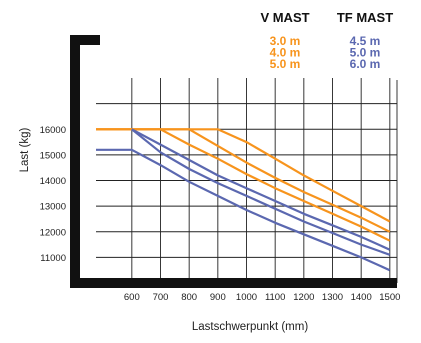 The width and height of the screenshot is (421, 343). What do you see at coordinates (275, 297) in the screenshot?
I see `x-tick-label: 1100` at bounding box center [275, 297].